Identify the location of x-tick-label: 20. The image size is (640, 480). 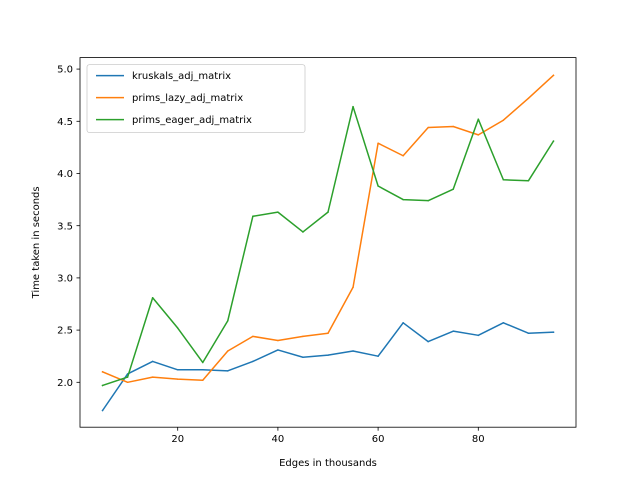
(177, 439).